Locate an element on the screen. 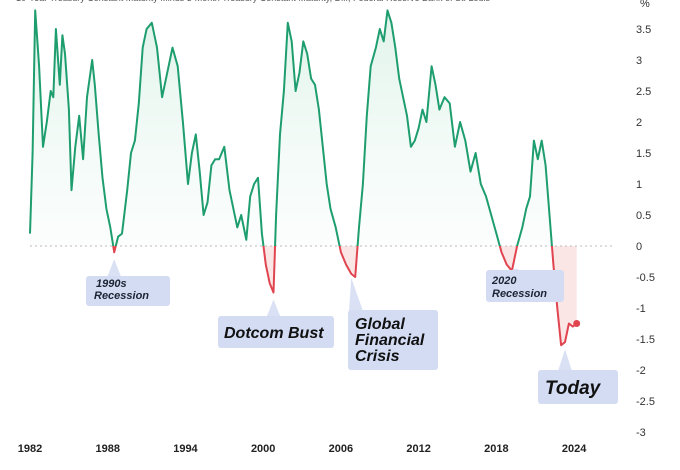  annotation-text: Financial is located at coordinates (390, 340).